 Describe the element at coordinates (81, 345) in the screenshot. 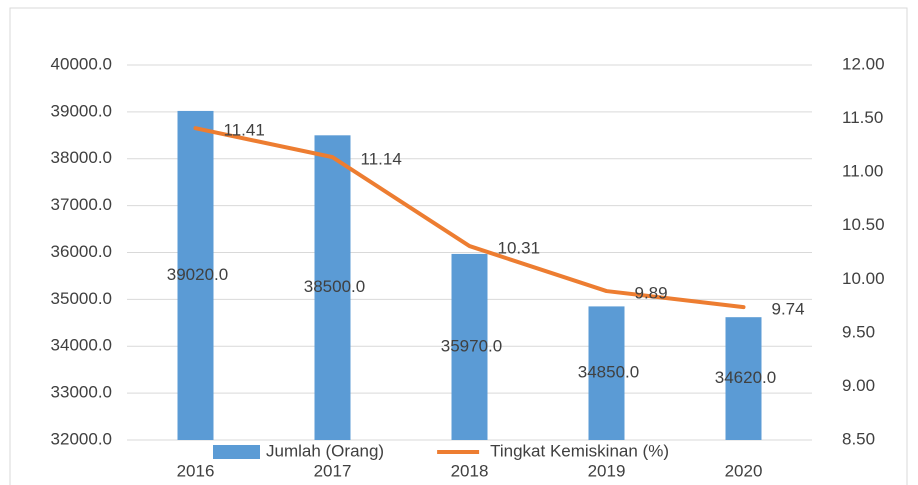

I see `y-tick-label: 34000.0` at that location.